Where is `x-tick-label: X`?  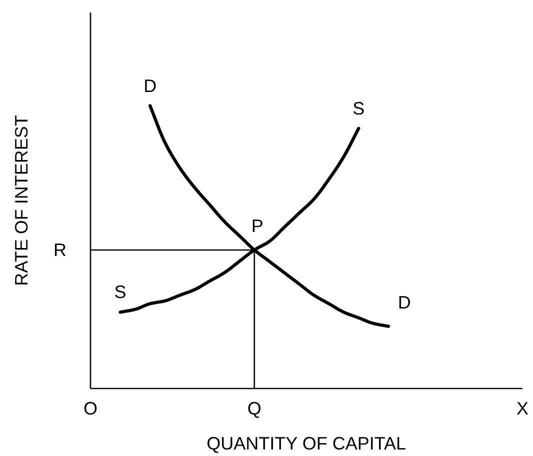
x-tick-label: X is located at coordinates (522, 408).